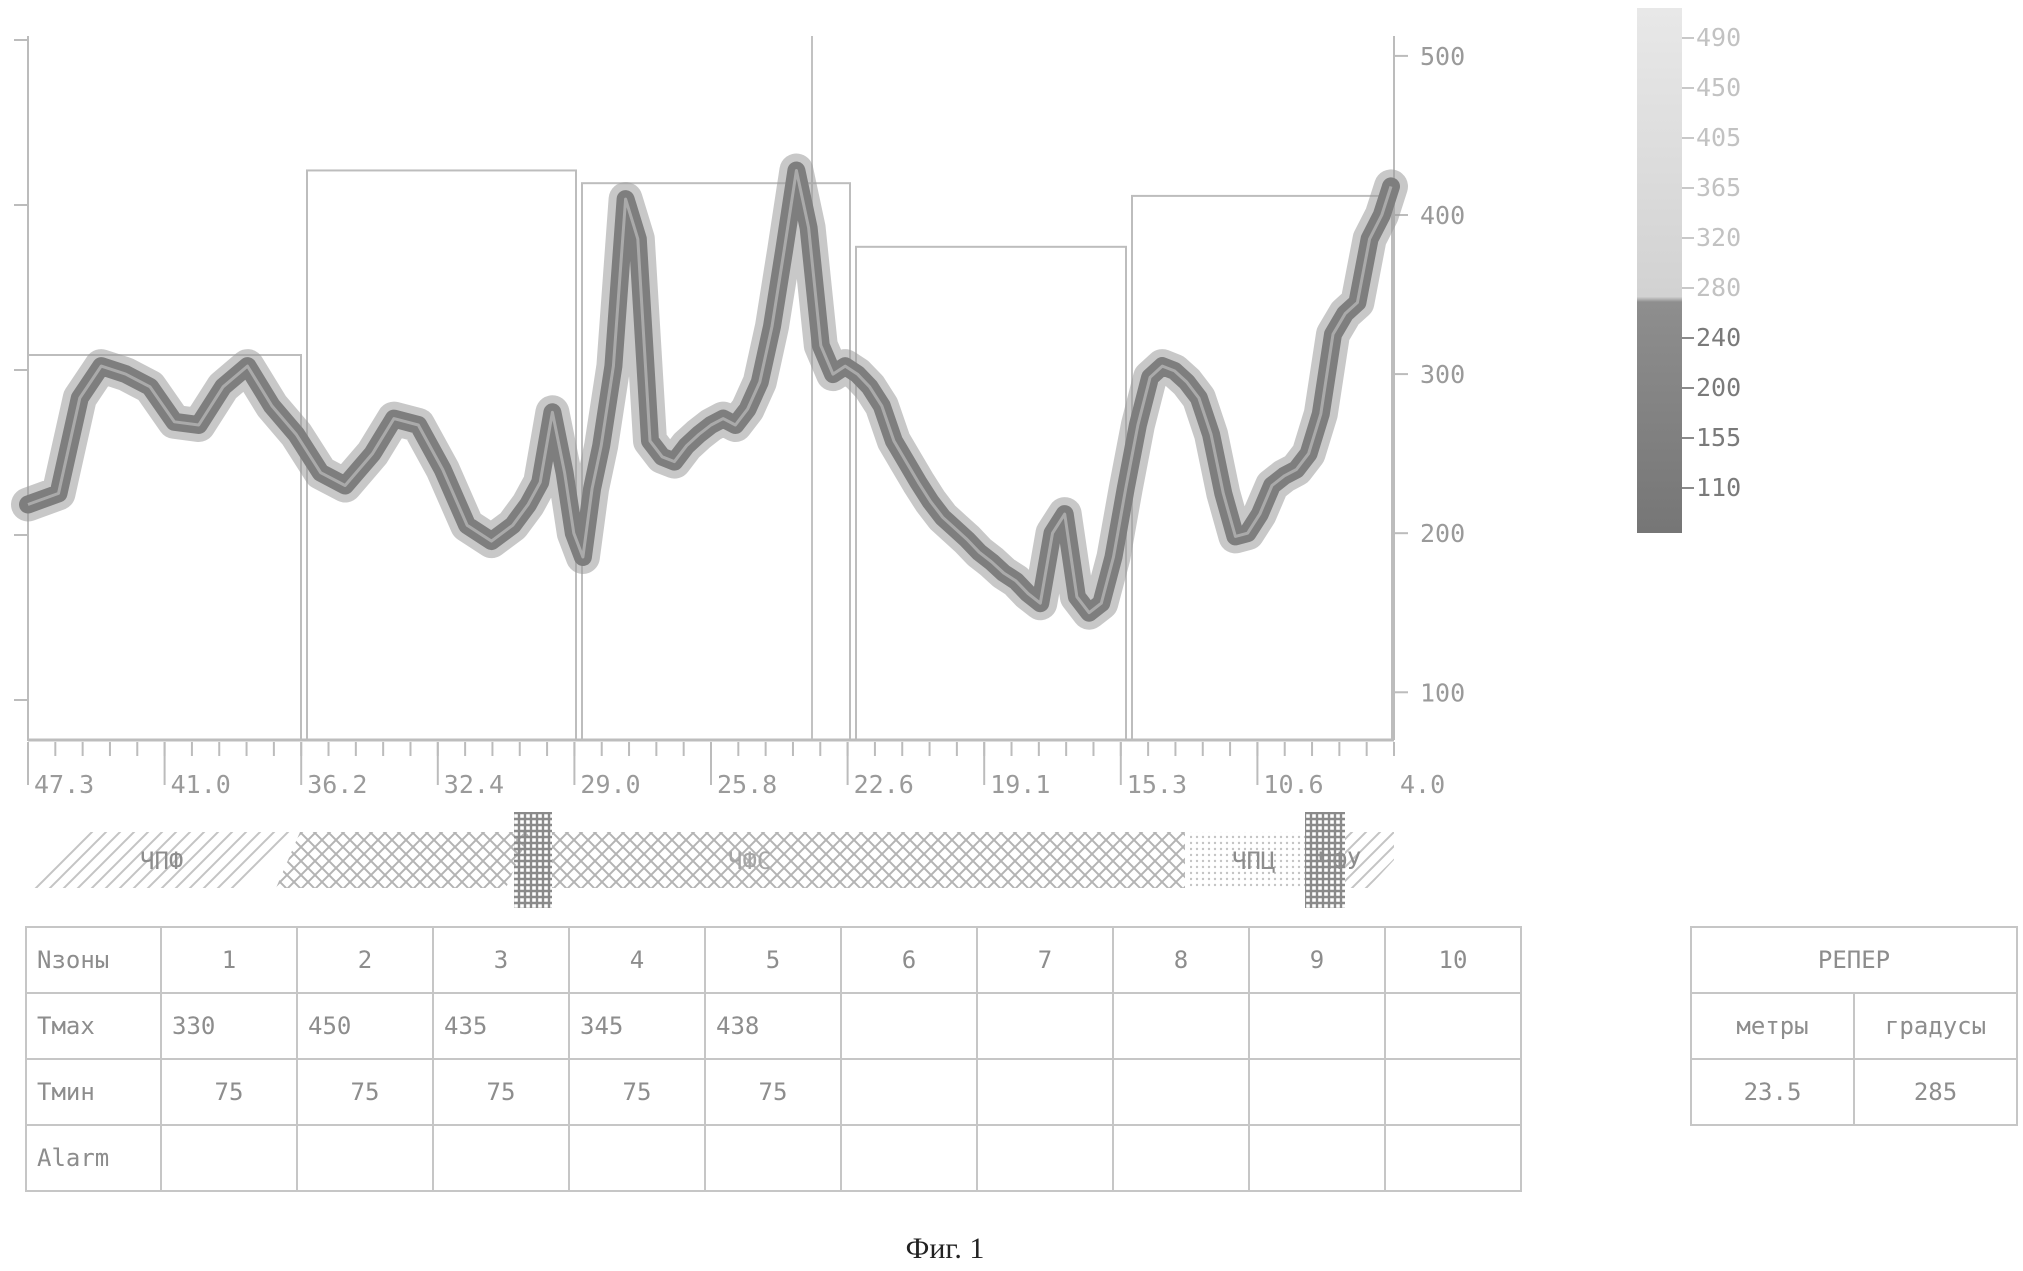  Describe the element at coordinates (229, 960) in the screenshot. I see `zone-col-1: 1` at that location.